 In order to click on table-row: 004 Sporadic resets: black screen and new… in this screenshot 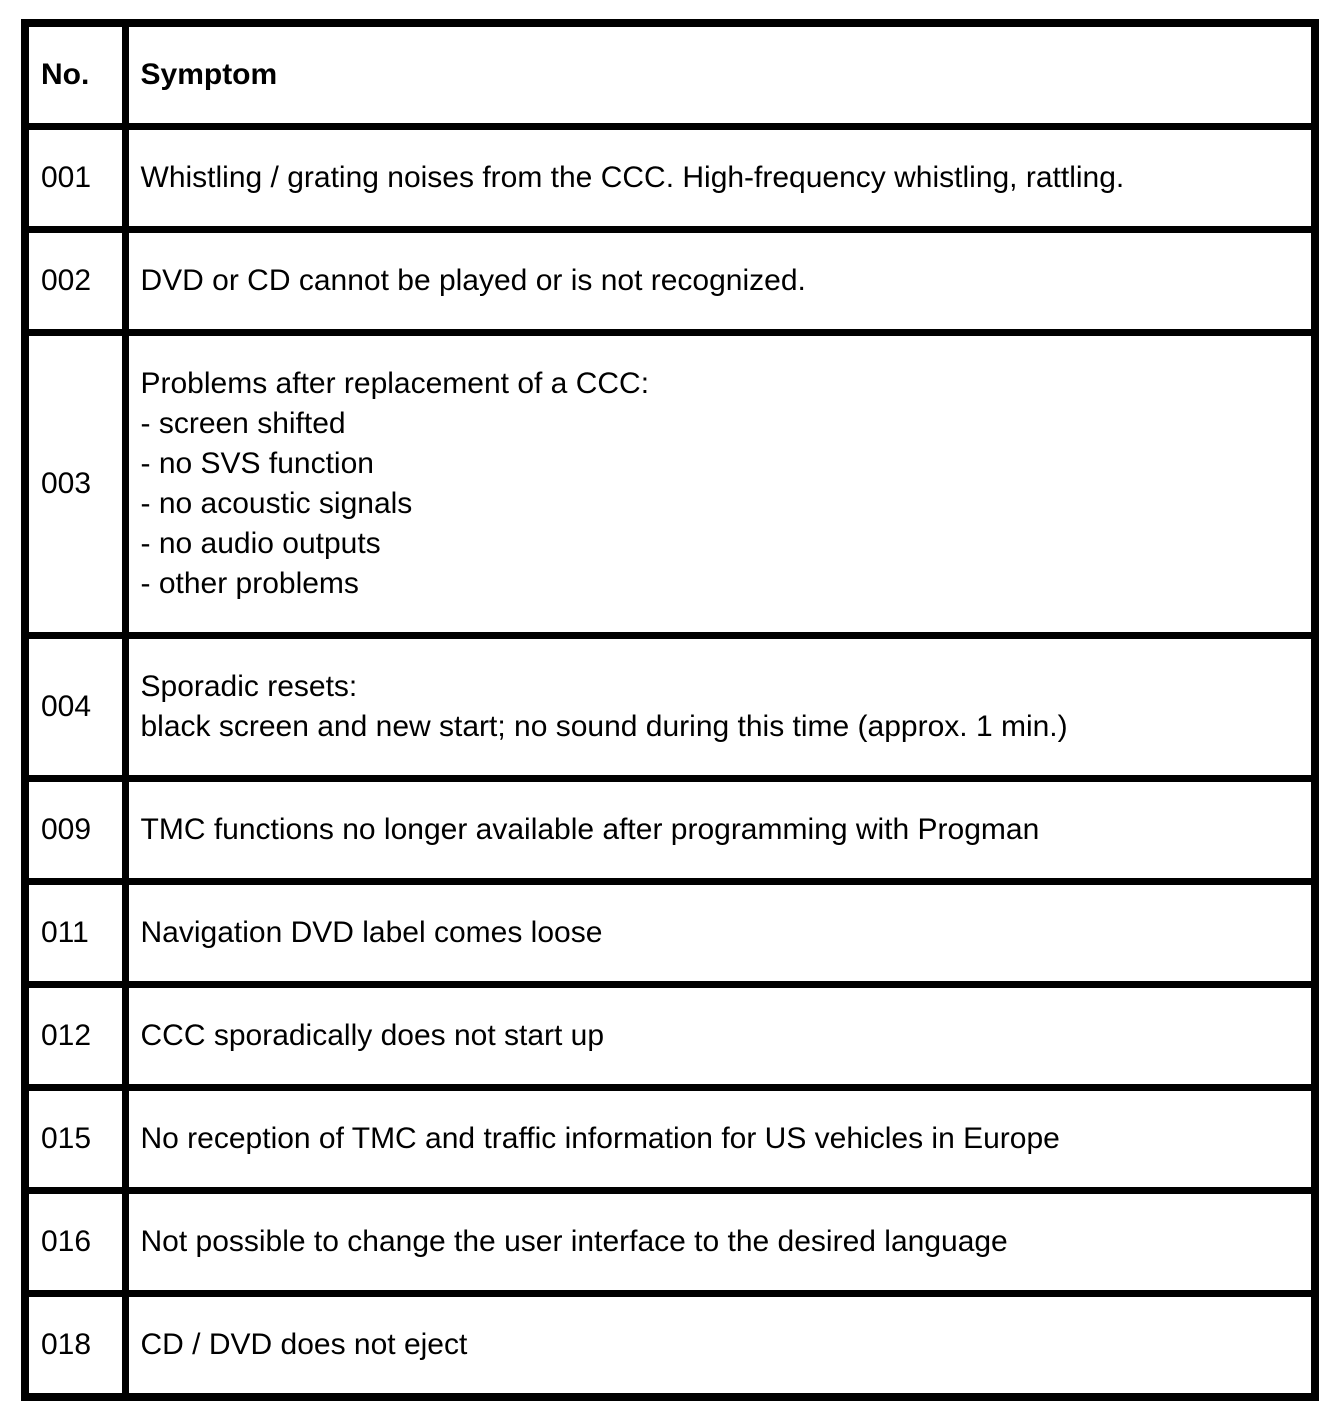, I will do `click(670, 707)`.